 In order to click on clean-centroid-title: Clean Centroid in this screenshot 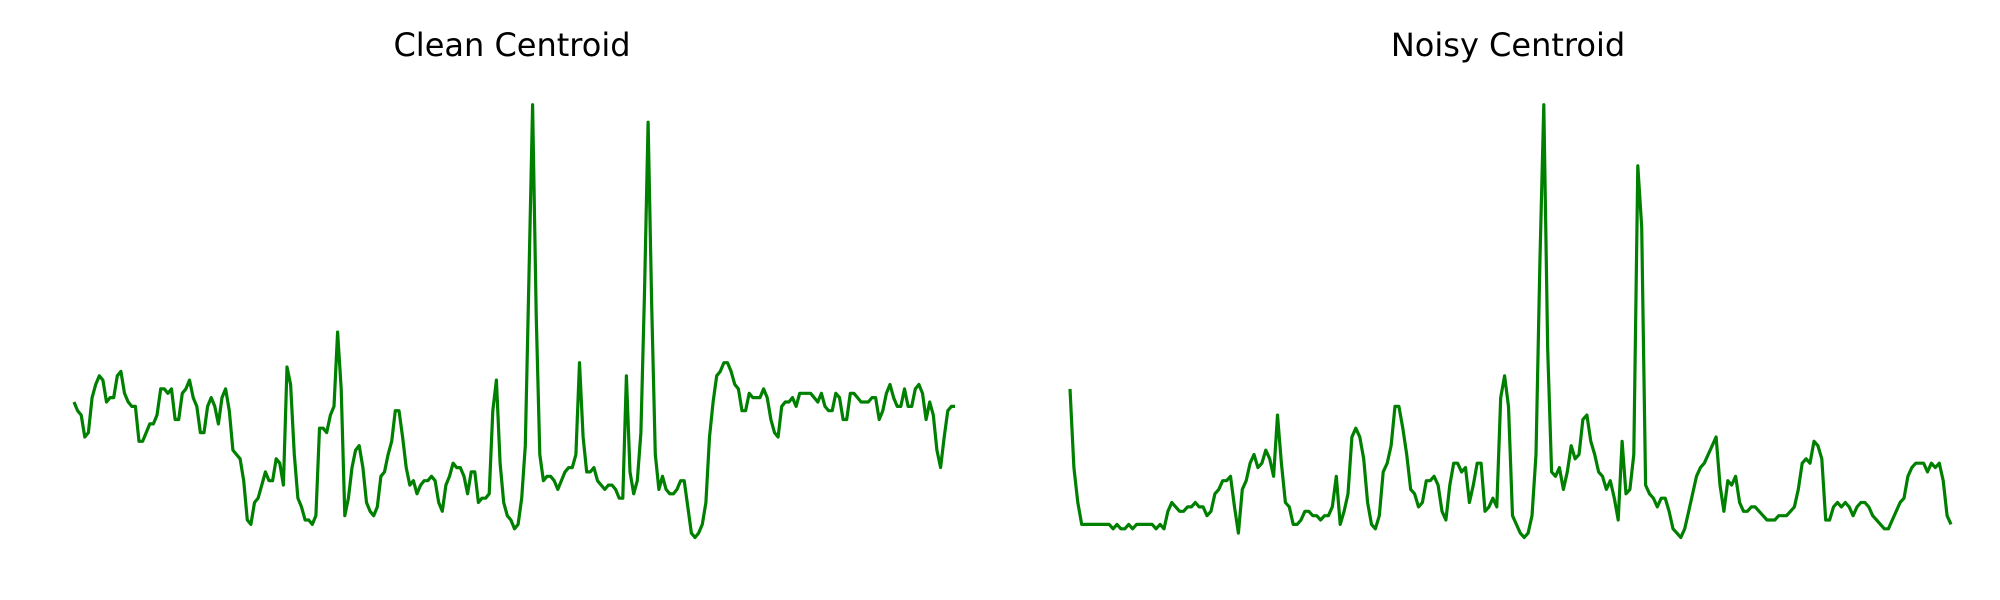, I will do `click(511, 45)`.